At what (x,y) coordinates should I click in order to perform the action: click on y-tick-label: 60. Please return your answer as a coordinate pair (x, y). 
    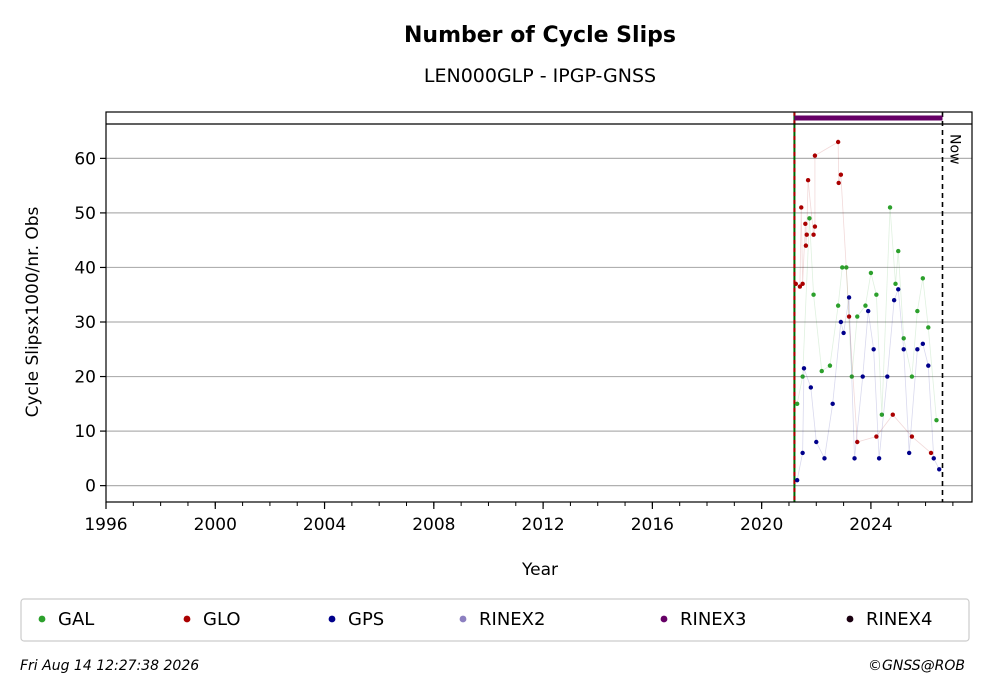
    Looking at the image, I should click on (85, 159).